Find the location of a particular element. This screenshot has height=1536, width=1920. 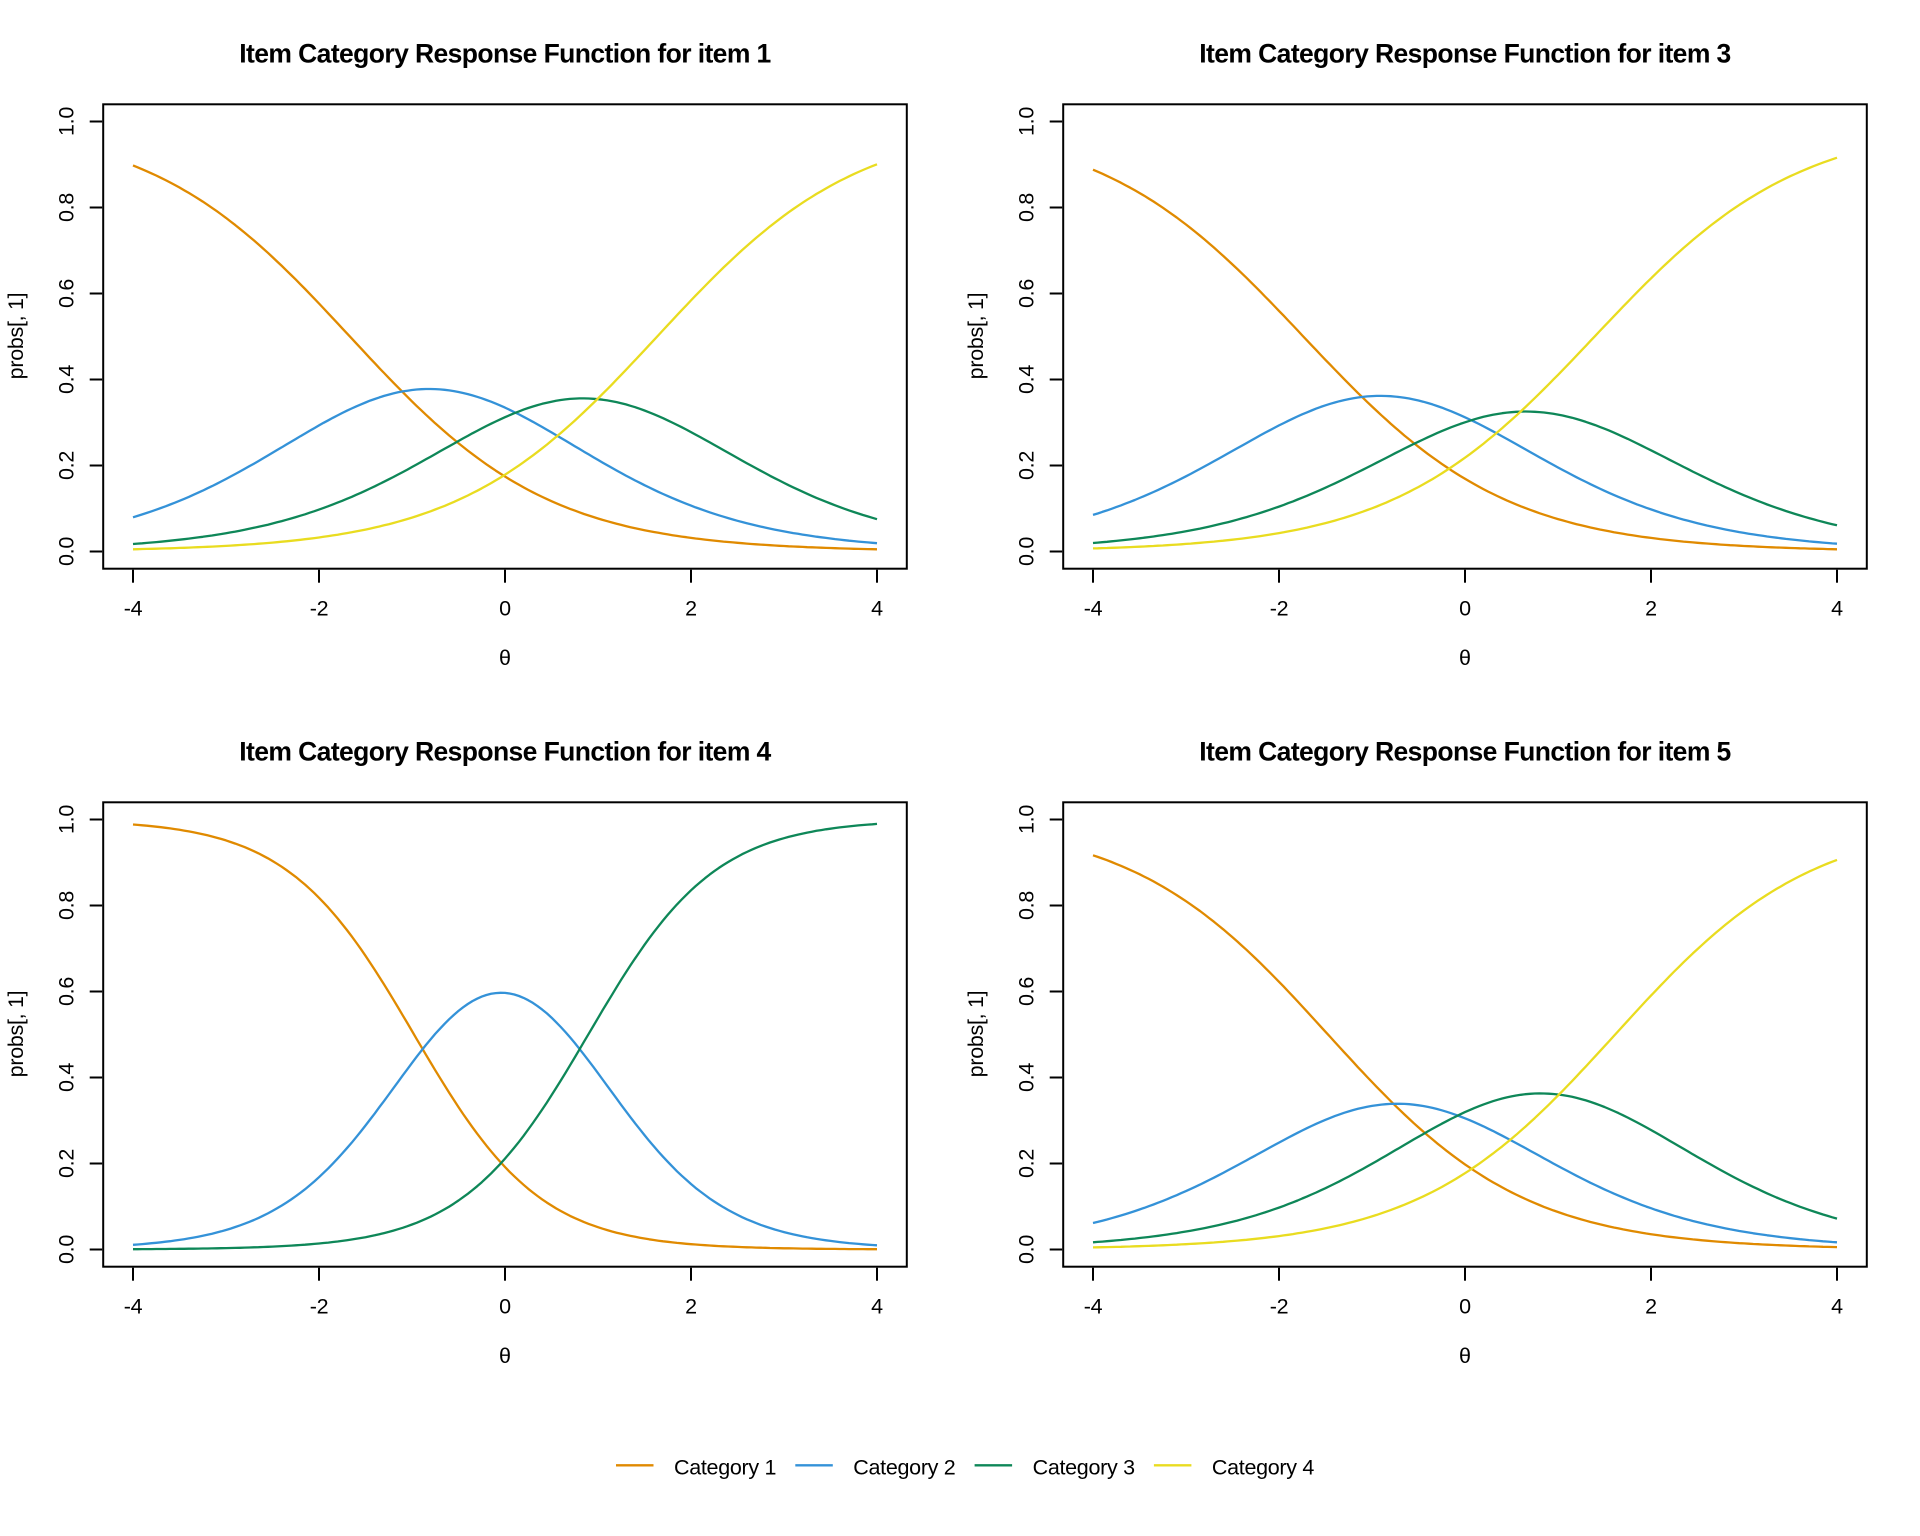

svg-text: Category 2 is located at coordinates (904, 1468).